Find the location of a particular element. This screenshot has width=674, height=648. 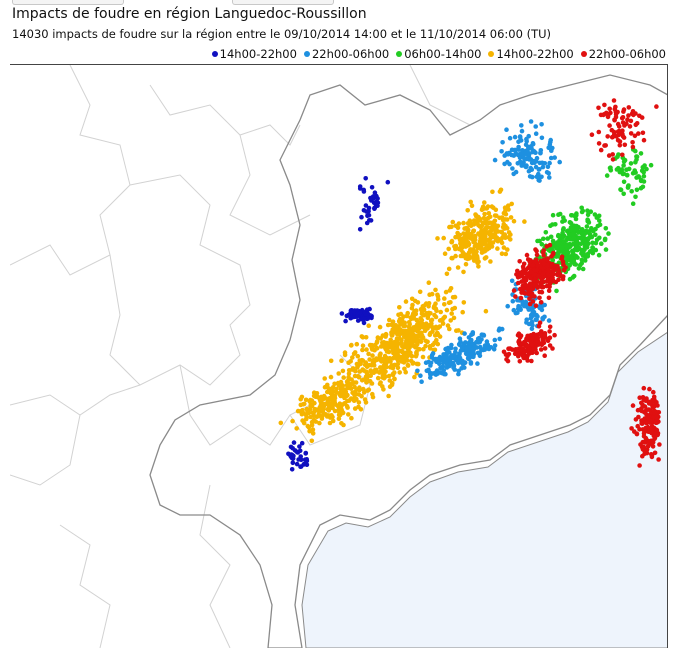

top-tab-stub-right is located at coordinates (283, 2).